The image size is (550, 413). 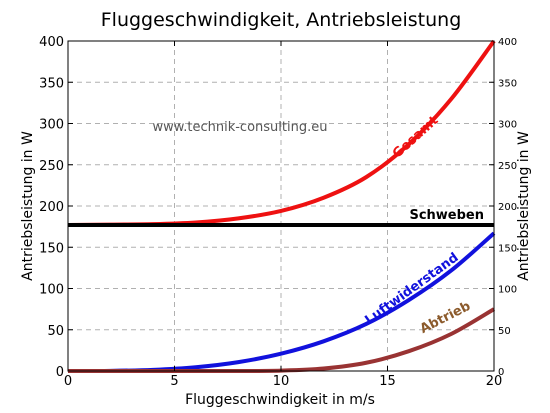 I want to click on y-tick-label-right: 100, so click(x=507, y=290).